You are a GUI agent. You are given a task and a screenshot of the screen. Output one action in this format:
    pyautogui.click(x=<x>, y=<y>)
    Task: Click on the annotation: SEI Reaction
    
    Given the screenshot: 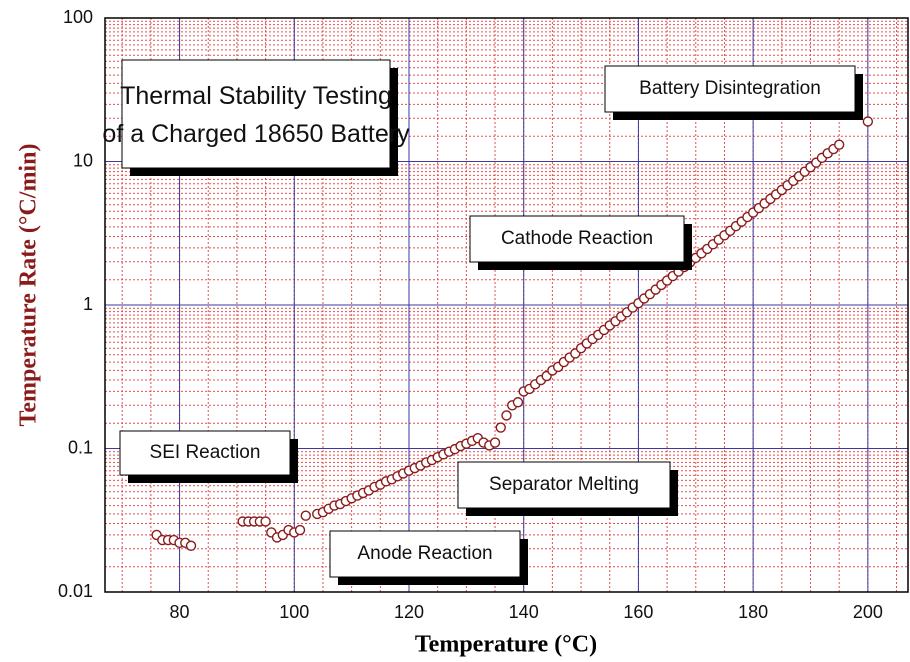 What is the action you would take?
    pyautogui.click(x=205, y=452)
    